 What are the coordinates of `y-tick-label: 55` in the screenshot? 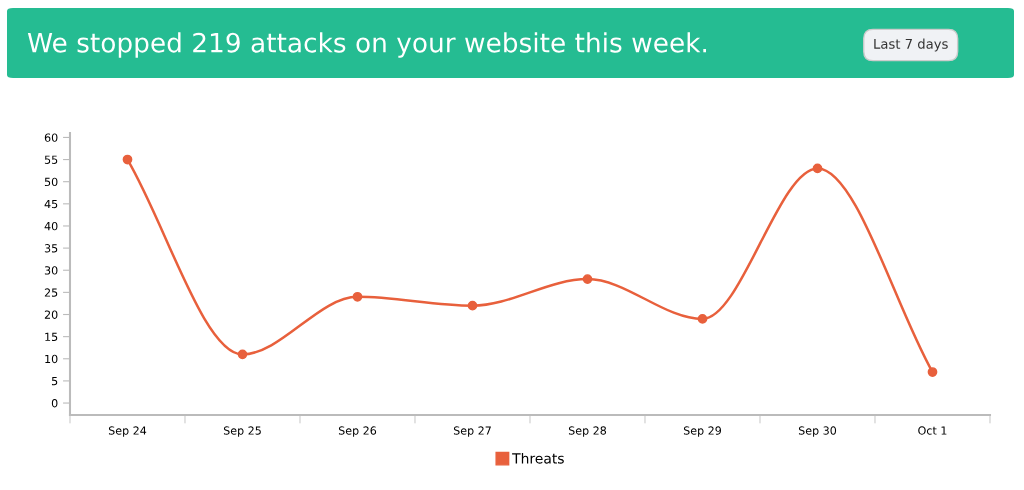 It's located at (51, 159).